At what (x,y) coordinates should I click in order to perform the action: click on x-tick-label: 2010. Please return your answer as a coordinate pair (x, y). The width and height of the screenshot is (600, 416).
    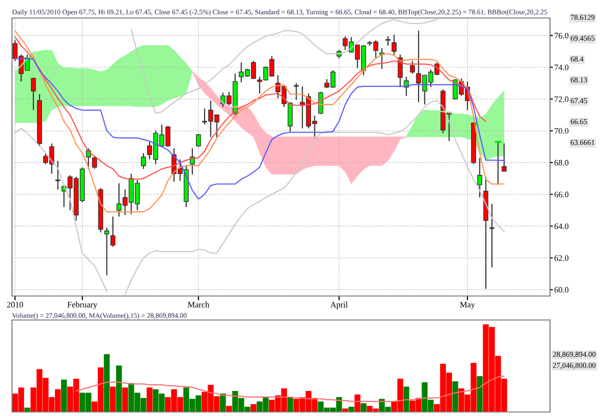
    Looking at the image, I should click on (15, 305).